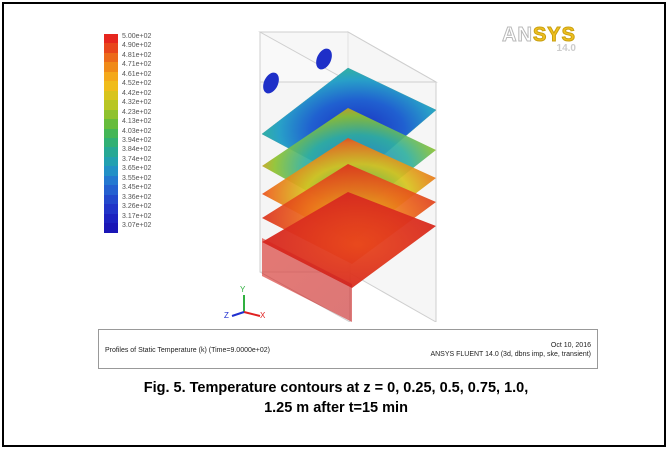  What do you see at coordinates (137, 112) in the screenshot?
I see `legend-label: 4.23e+02` at bounding box center [137, 112].